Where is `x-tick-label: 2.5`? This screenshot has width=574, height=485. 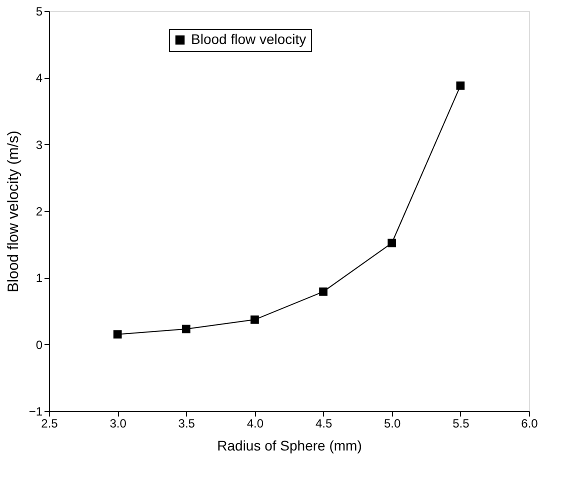
x-tick-label: 2.5 is located at coordinates (49, 423).